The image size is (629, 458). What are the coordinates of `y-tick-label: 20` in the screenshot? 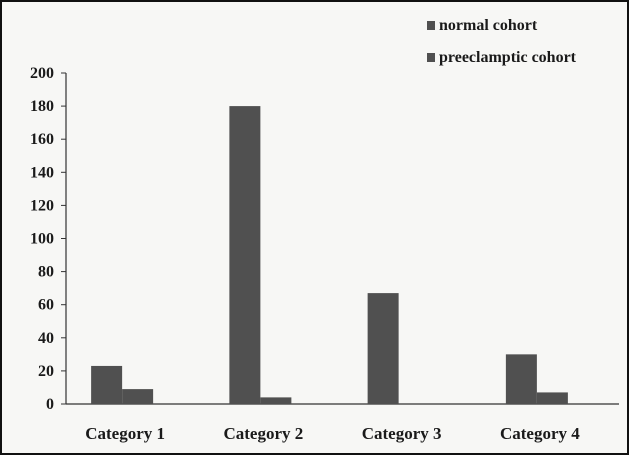 It's located at (46, 371).